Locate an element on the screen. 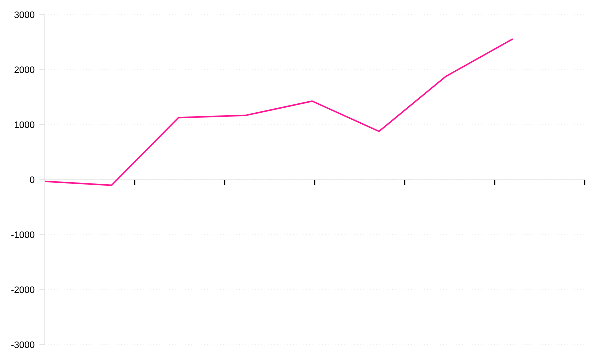 The image size is (600, 360). y-tick-label: 3000 is located at coordinates (24, 15).